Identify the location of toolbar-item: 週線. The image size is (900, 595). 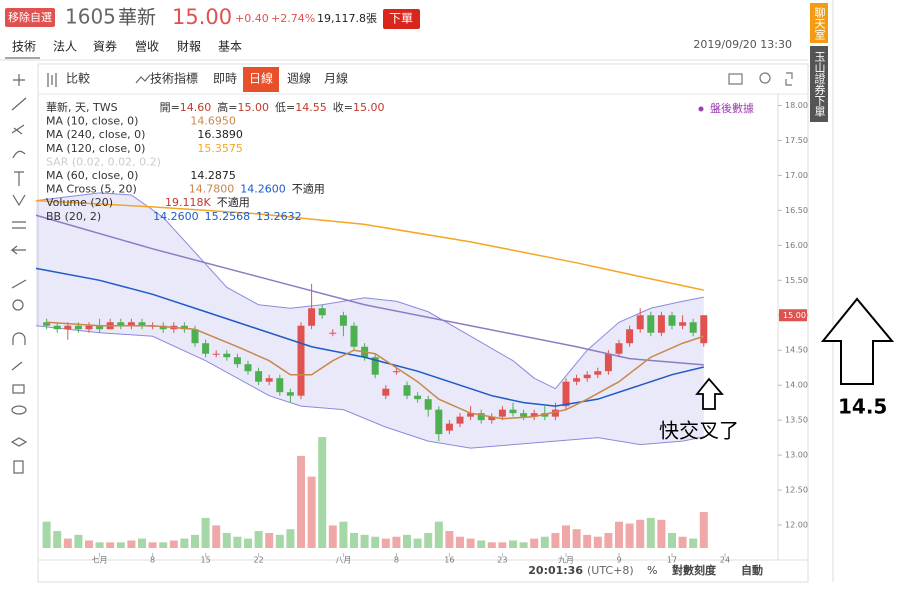
(299, 78).